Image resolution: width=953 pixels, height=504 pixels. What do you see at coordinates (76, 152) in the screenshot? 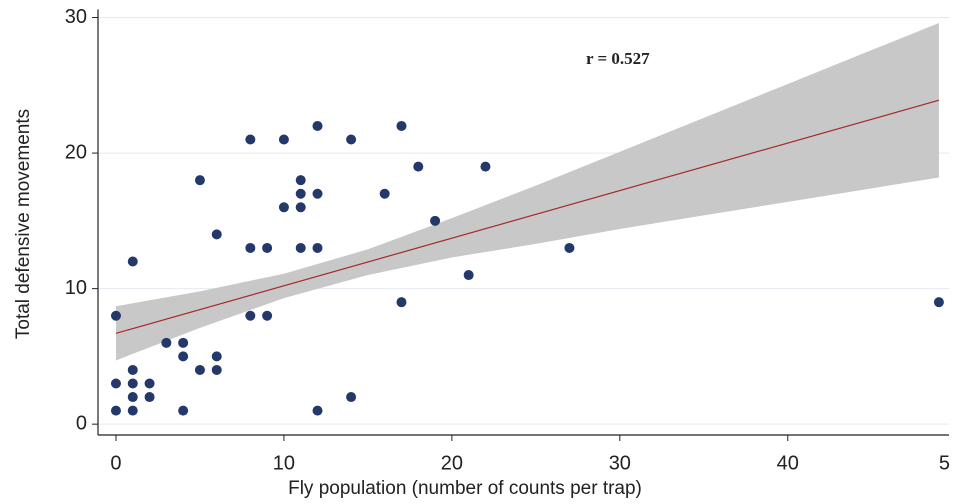
I see `y-tick-label: 20` at bounding box center [76, 152].